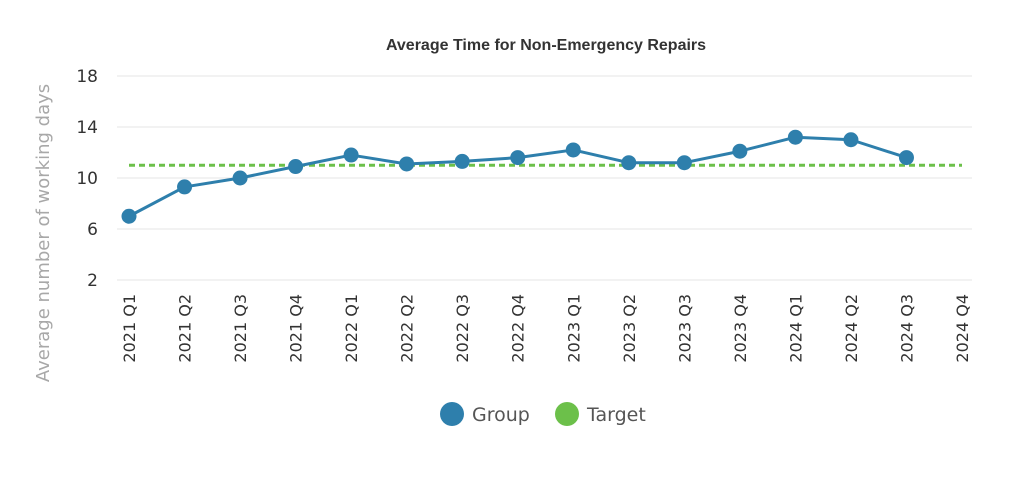  I want to click on x-tick-label: 2021 Q4, so click(296, 328).